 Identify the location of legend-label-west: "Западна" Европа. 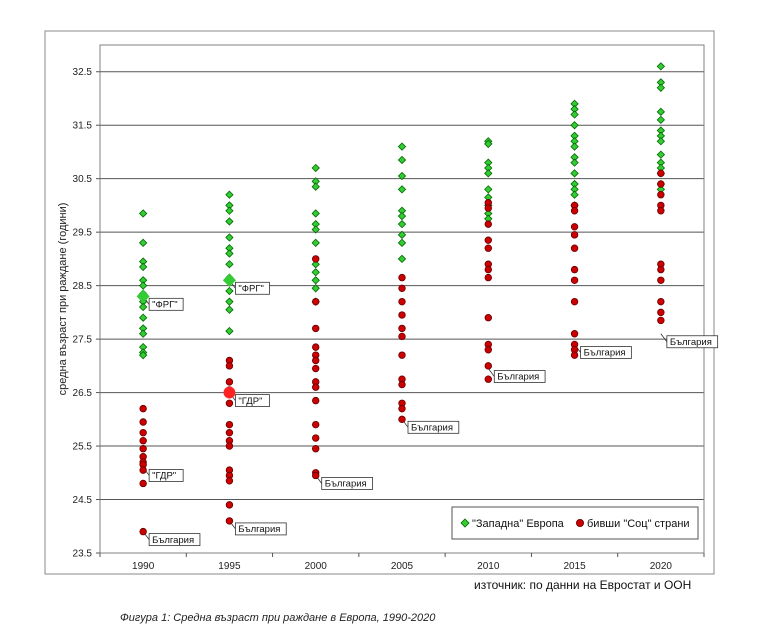
(518, 524).